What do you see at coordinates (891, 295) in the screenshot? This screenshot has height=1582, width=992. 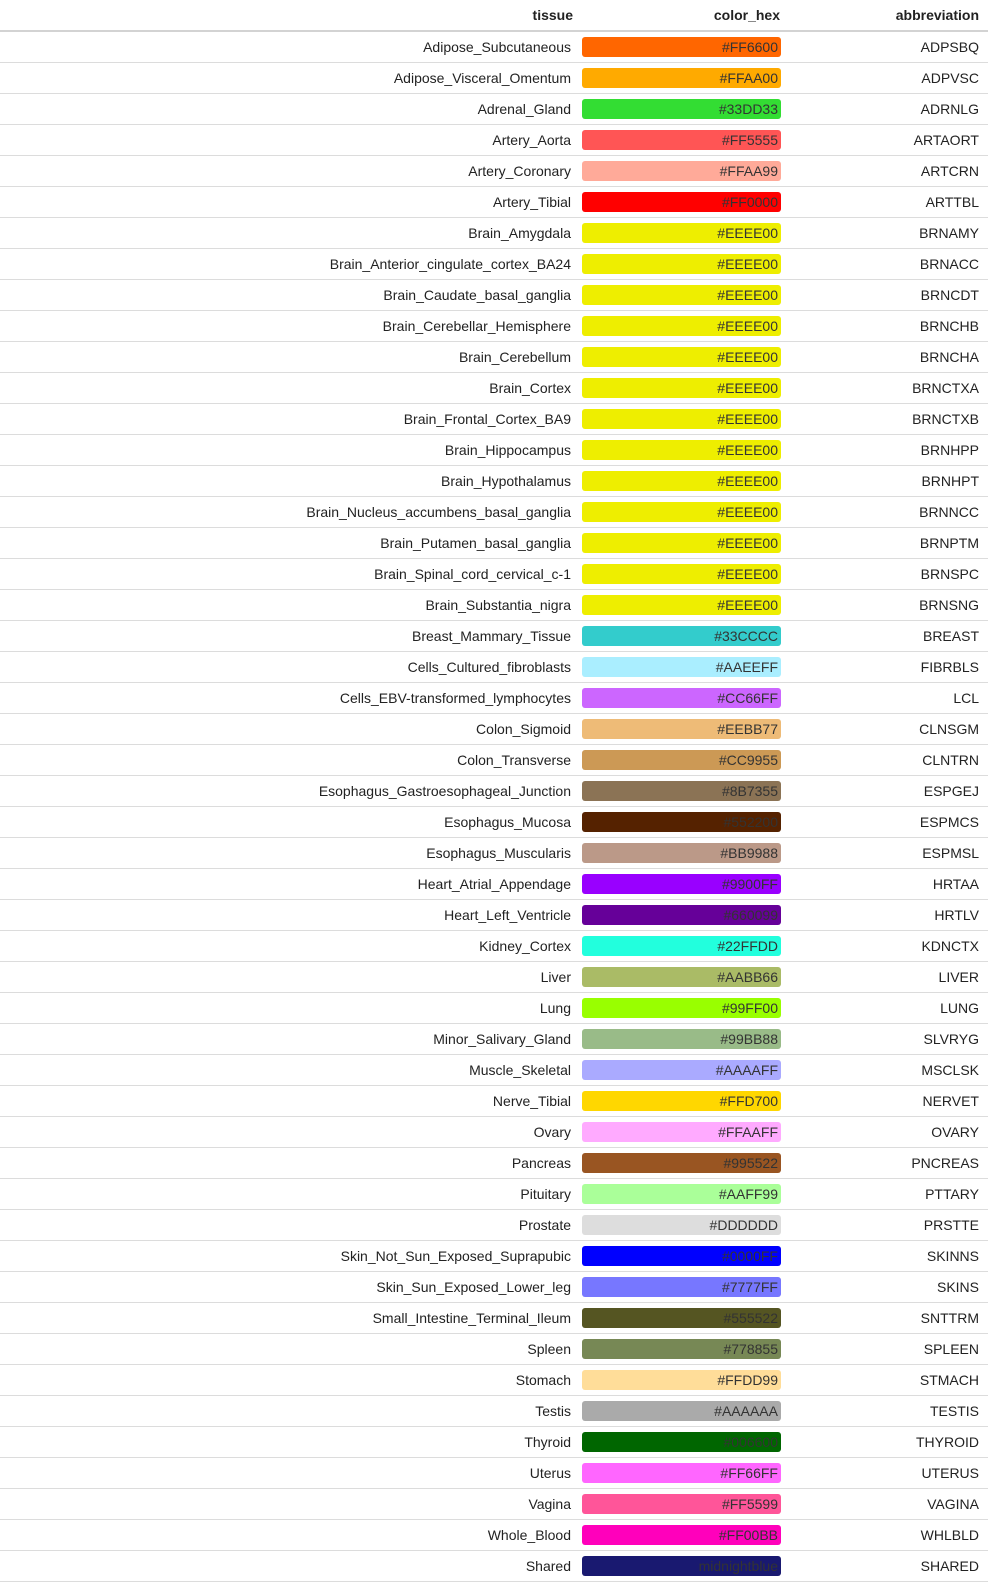 I see `abbreviation-cell: BRNCDT` at bounding box center [891, 295].